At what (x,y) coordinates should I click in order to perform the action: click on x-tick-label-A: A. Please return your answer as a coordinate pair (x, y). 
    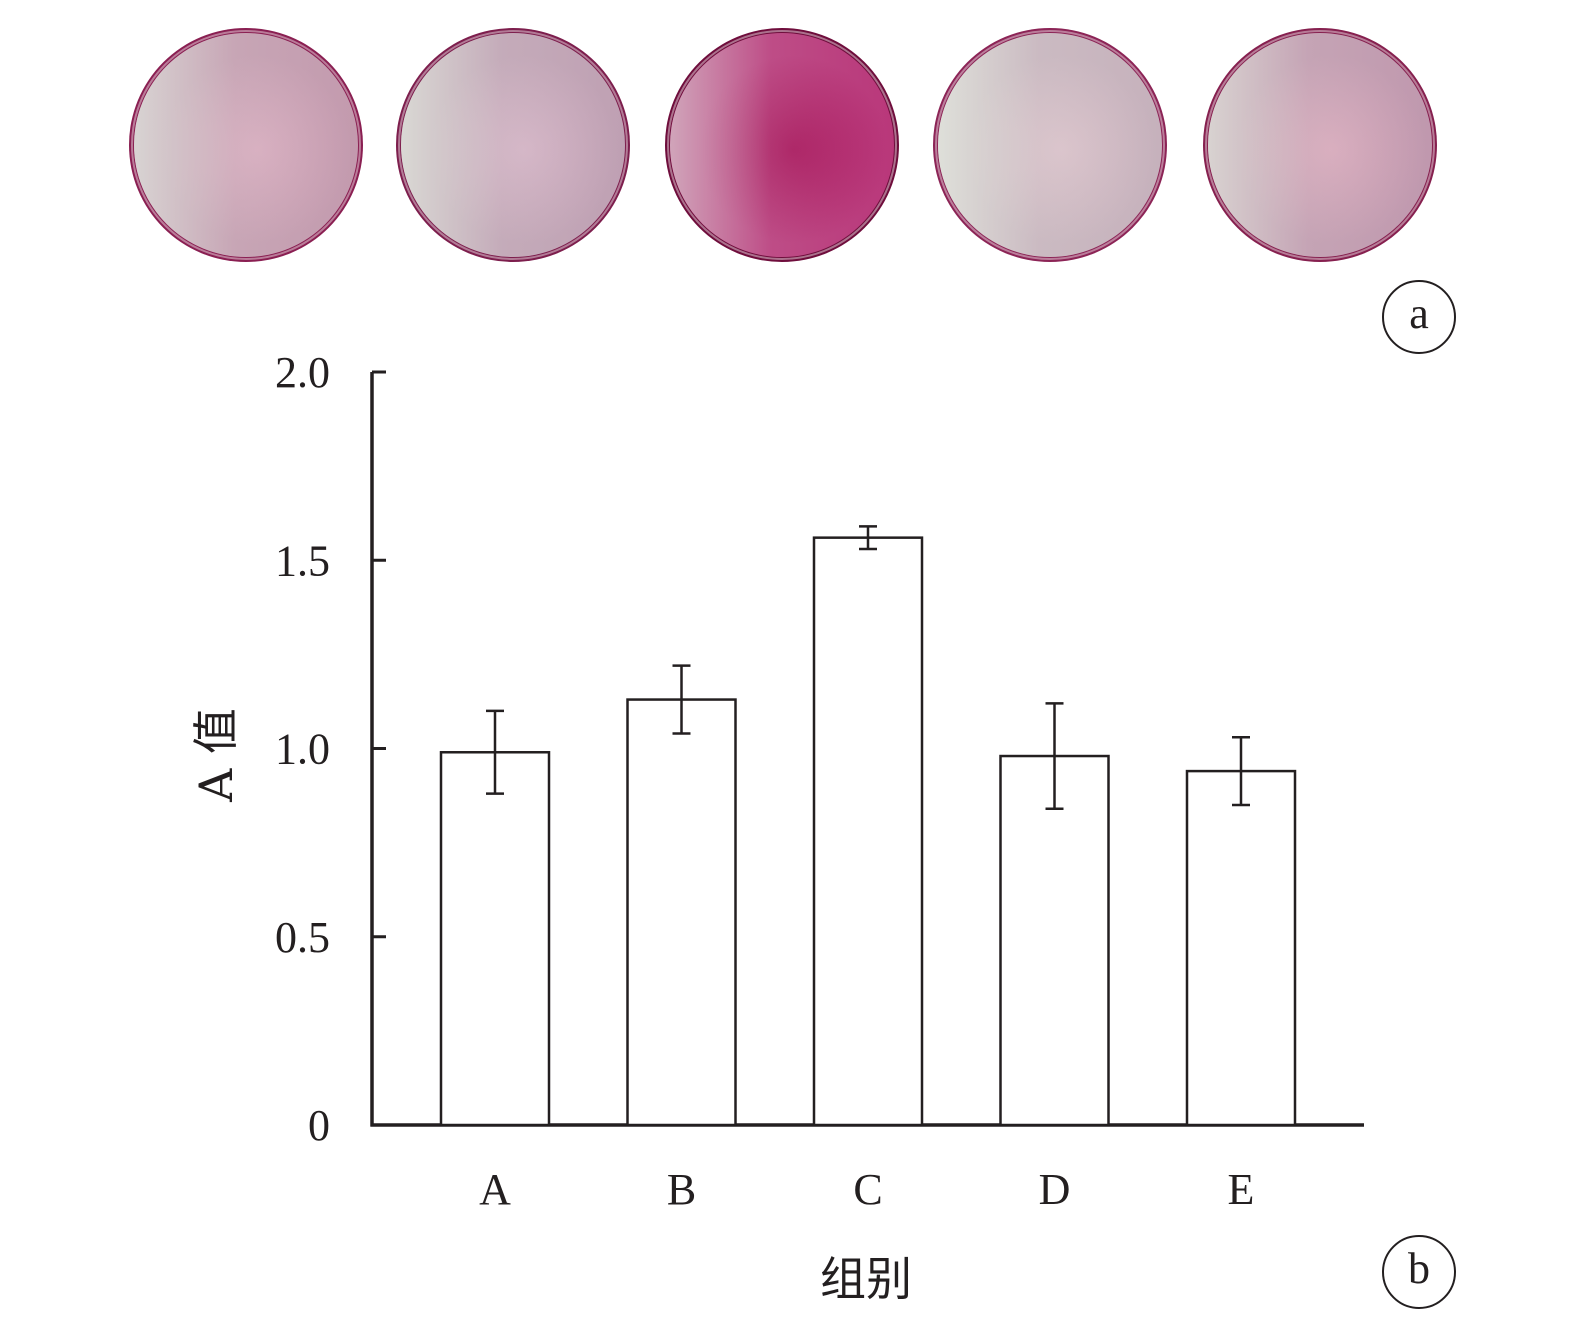
    Looking at the image, I should click on (495, 1189).